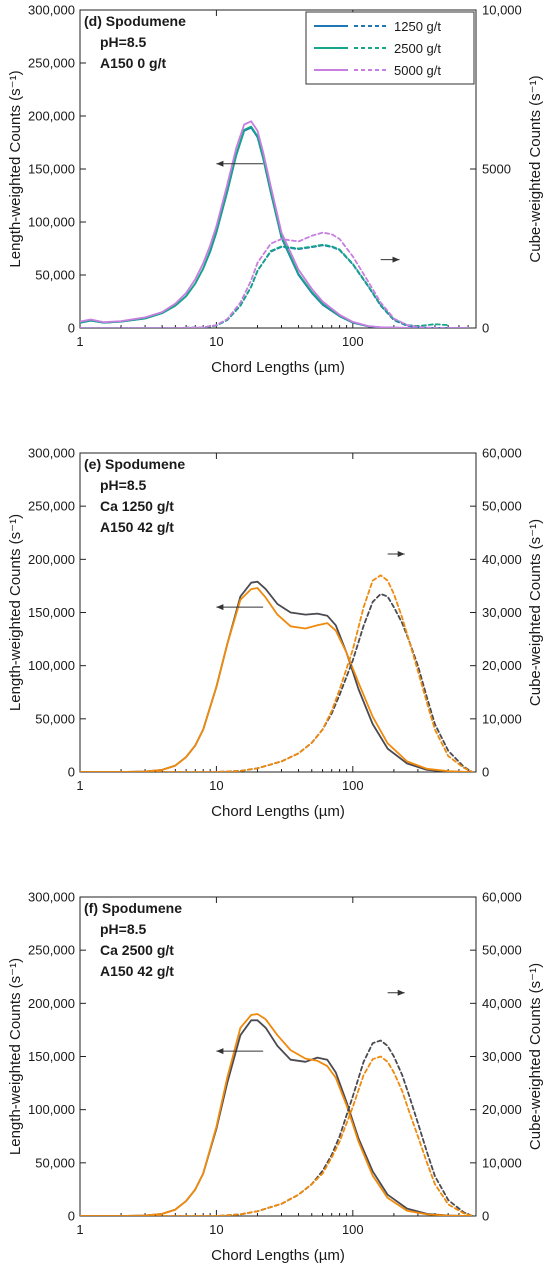 This screenshot has height=1273, width=550. What do you see at coordinates (133, 63) in the screenshot?
I see `panel-annotation-line-3: A150 0 g/t` at bounding box center [133, 63].